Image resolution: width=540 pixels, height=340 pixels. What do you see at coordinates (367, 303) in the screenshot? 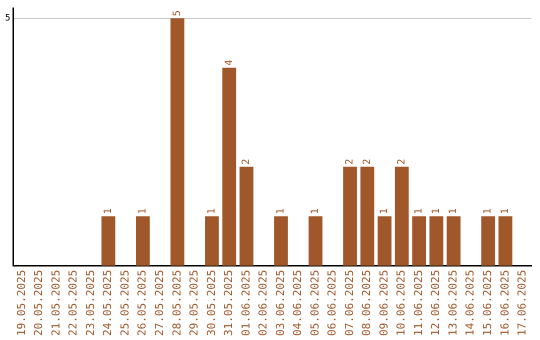
I see `x-tick-label: 08.06.2025` at bounding box center [367, 303].